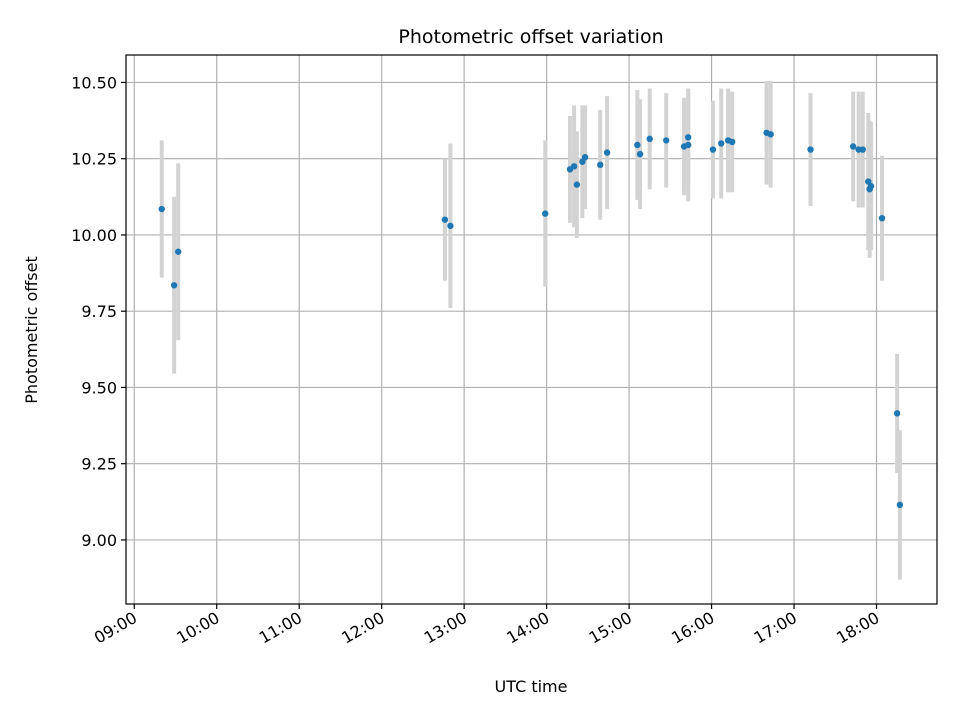  What do you see at coordinates (362, 628) in the screenshot?
I see `x-tick-label: 12:00` at bounding box center [362, 628].